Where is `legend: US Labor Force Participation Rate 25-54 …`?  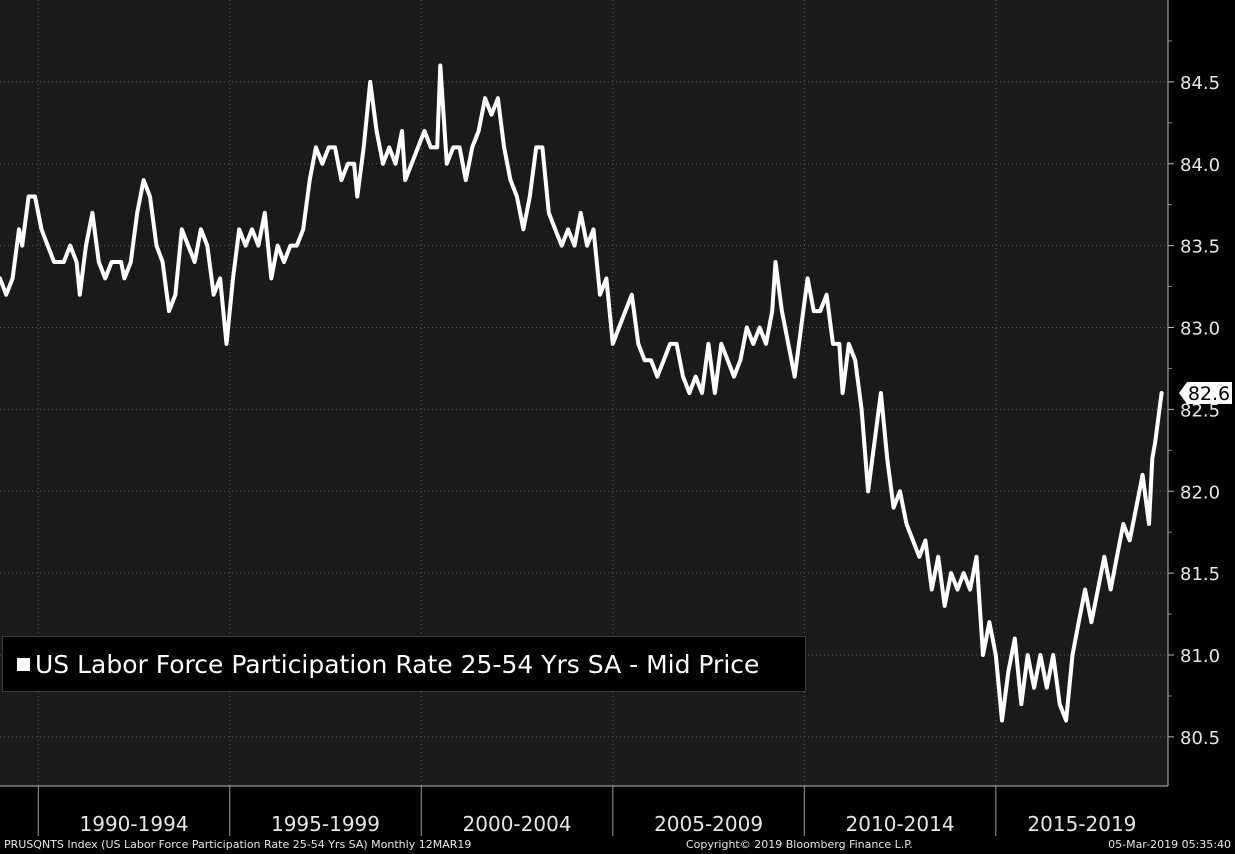 legend: US Labor Force Participation Rate 25-54 … is located at coordinates (404, 664).